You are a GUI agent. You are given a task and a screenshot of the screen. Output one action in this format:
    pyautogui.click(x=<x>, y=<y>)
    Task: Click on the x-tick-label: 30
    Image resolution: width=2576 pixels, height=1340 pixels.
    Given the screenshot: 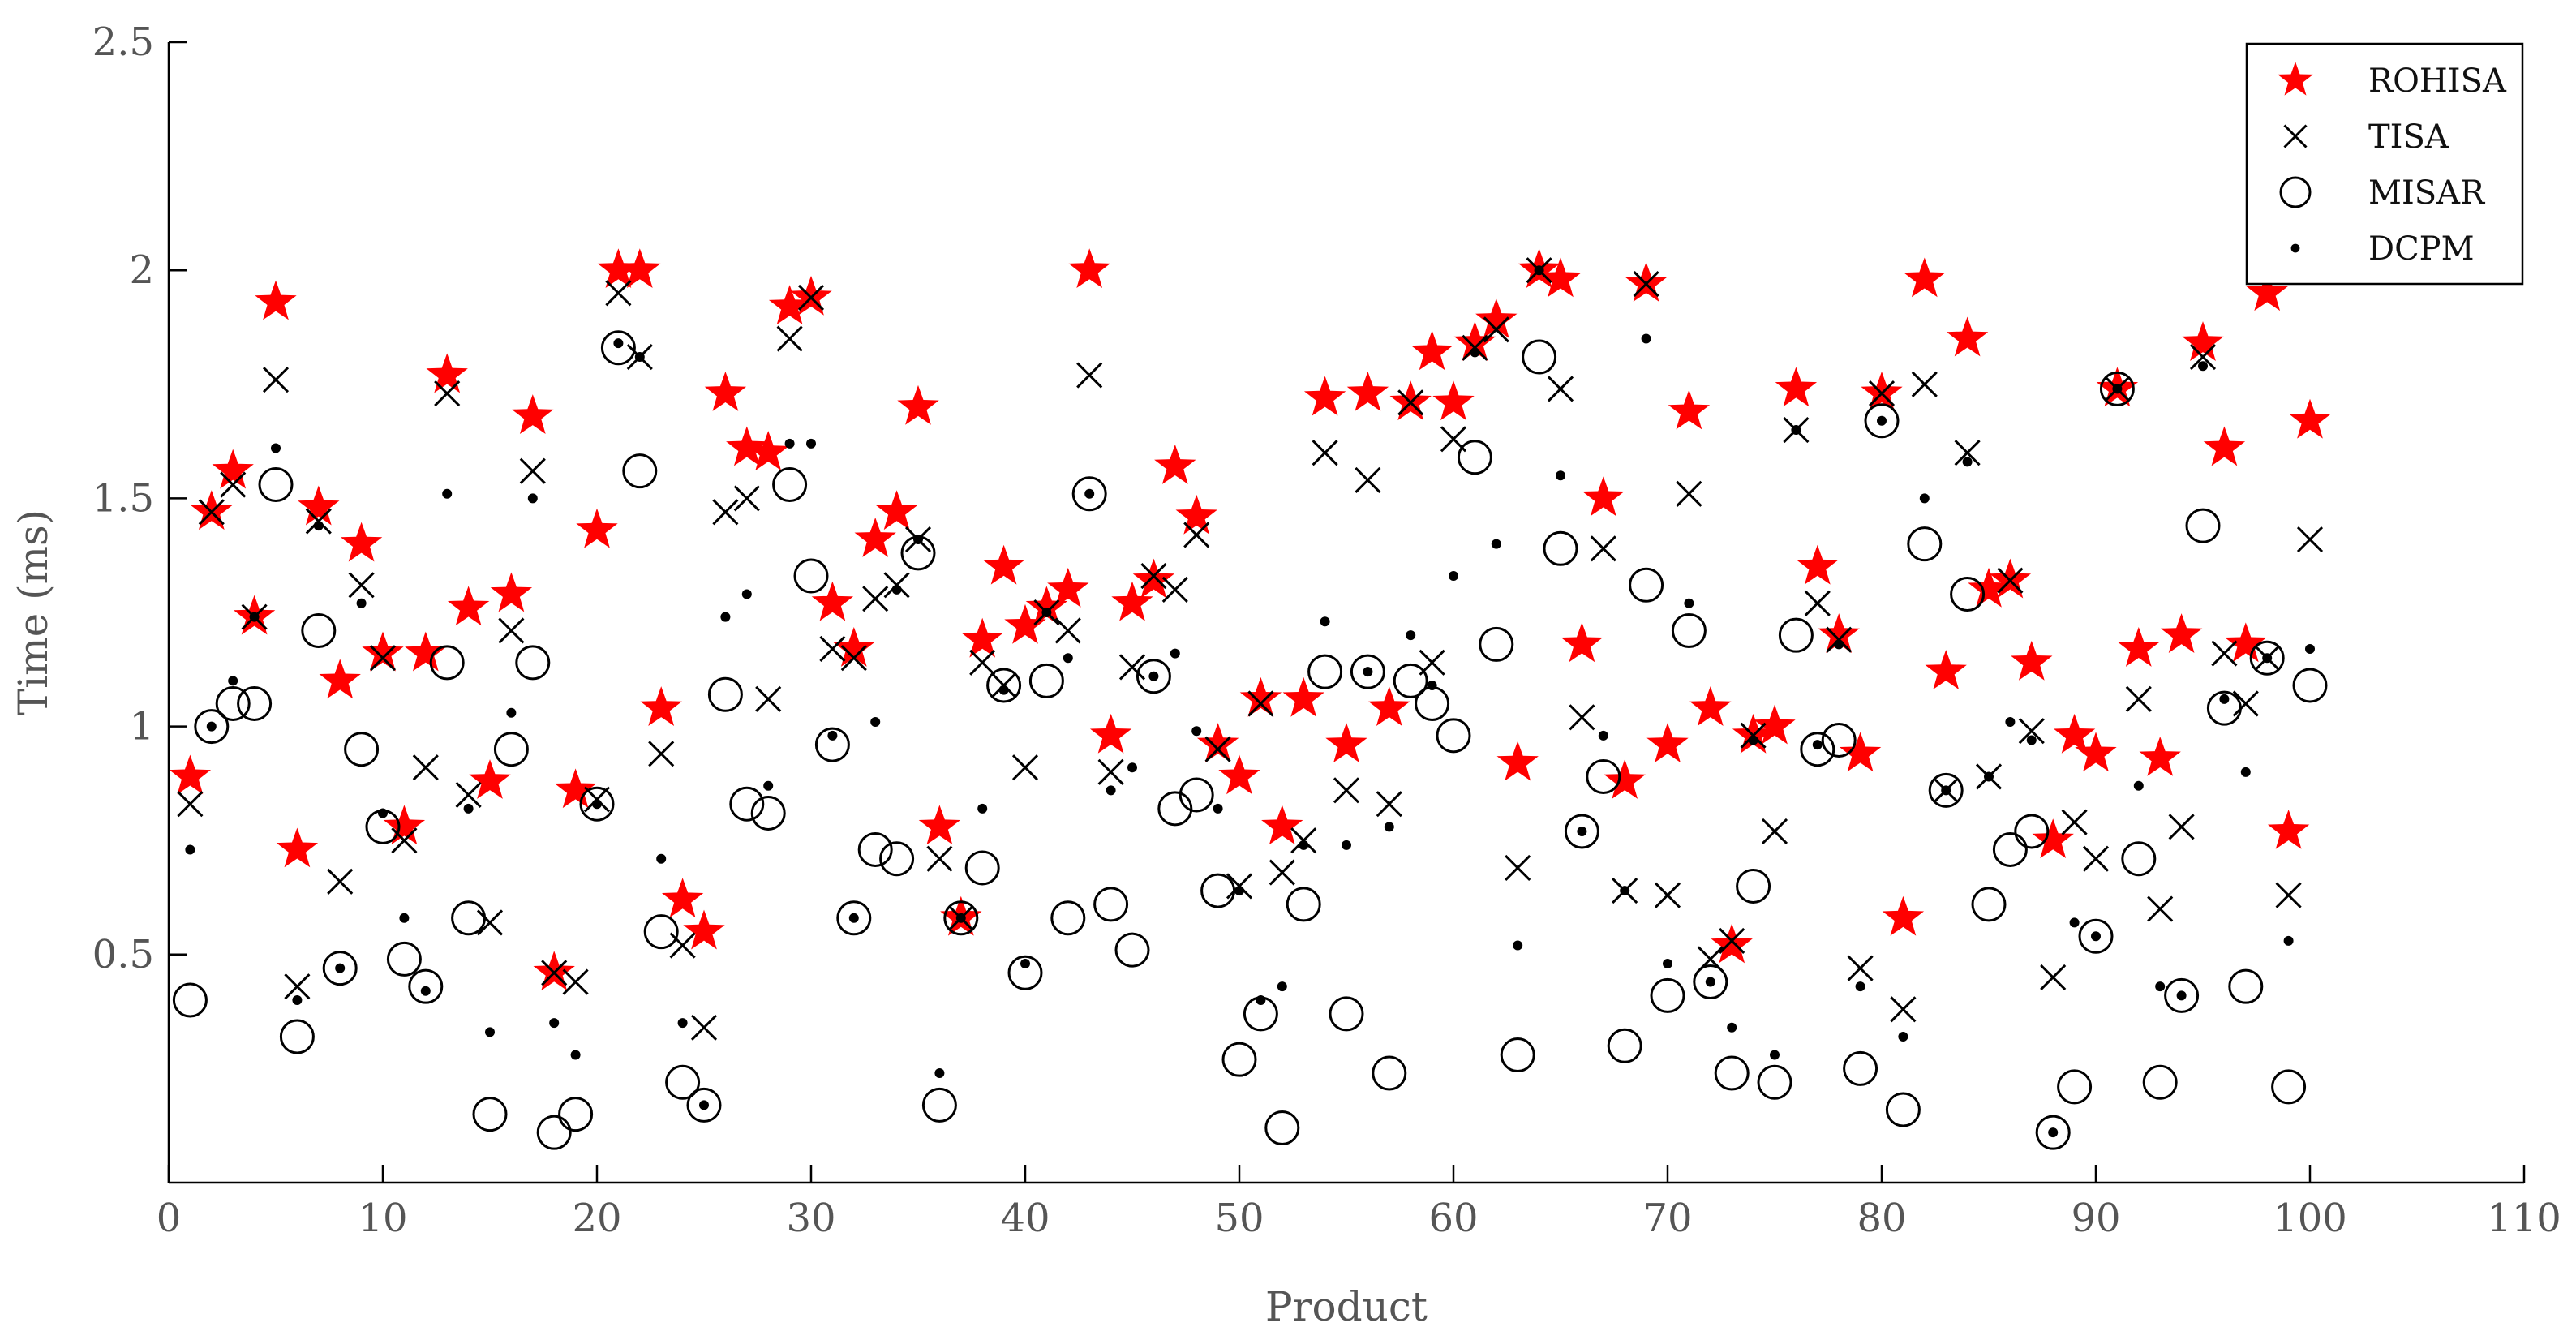 What is the action you would take?
    pyautogui.click(x=810, y=1218)
    